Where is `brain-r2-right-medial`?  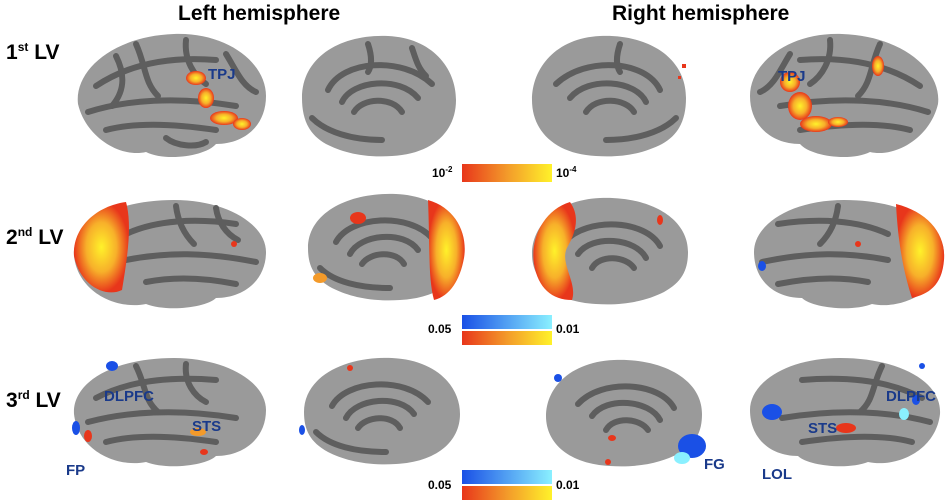 brain-r2-right-medial is located at coordinates (610, 251).